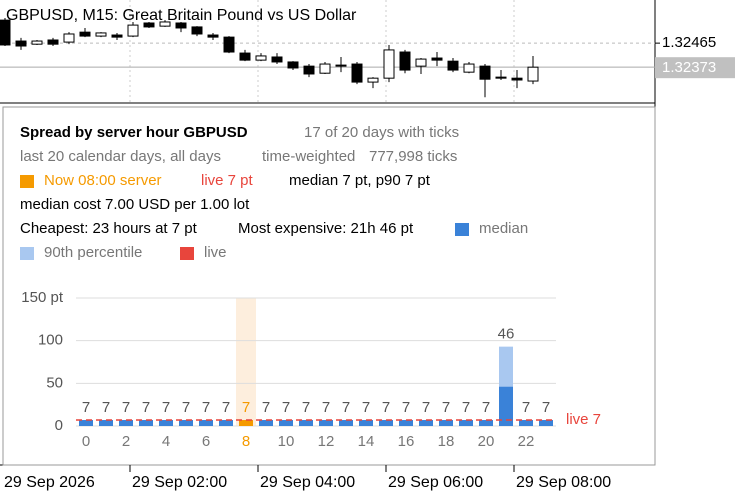  Describe the element at coordinates (103, 180) in the screenshot. I see `panel-now: Now 08:00 server` at that location.